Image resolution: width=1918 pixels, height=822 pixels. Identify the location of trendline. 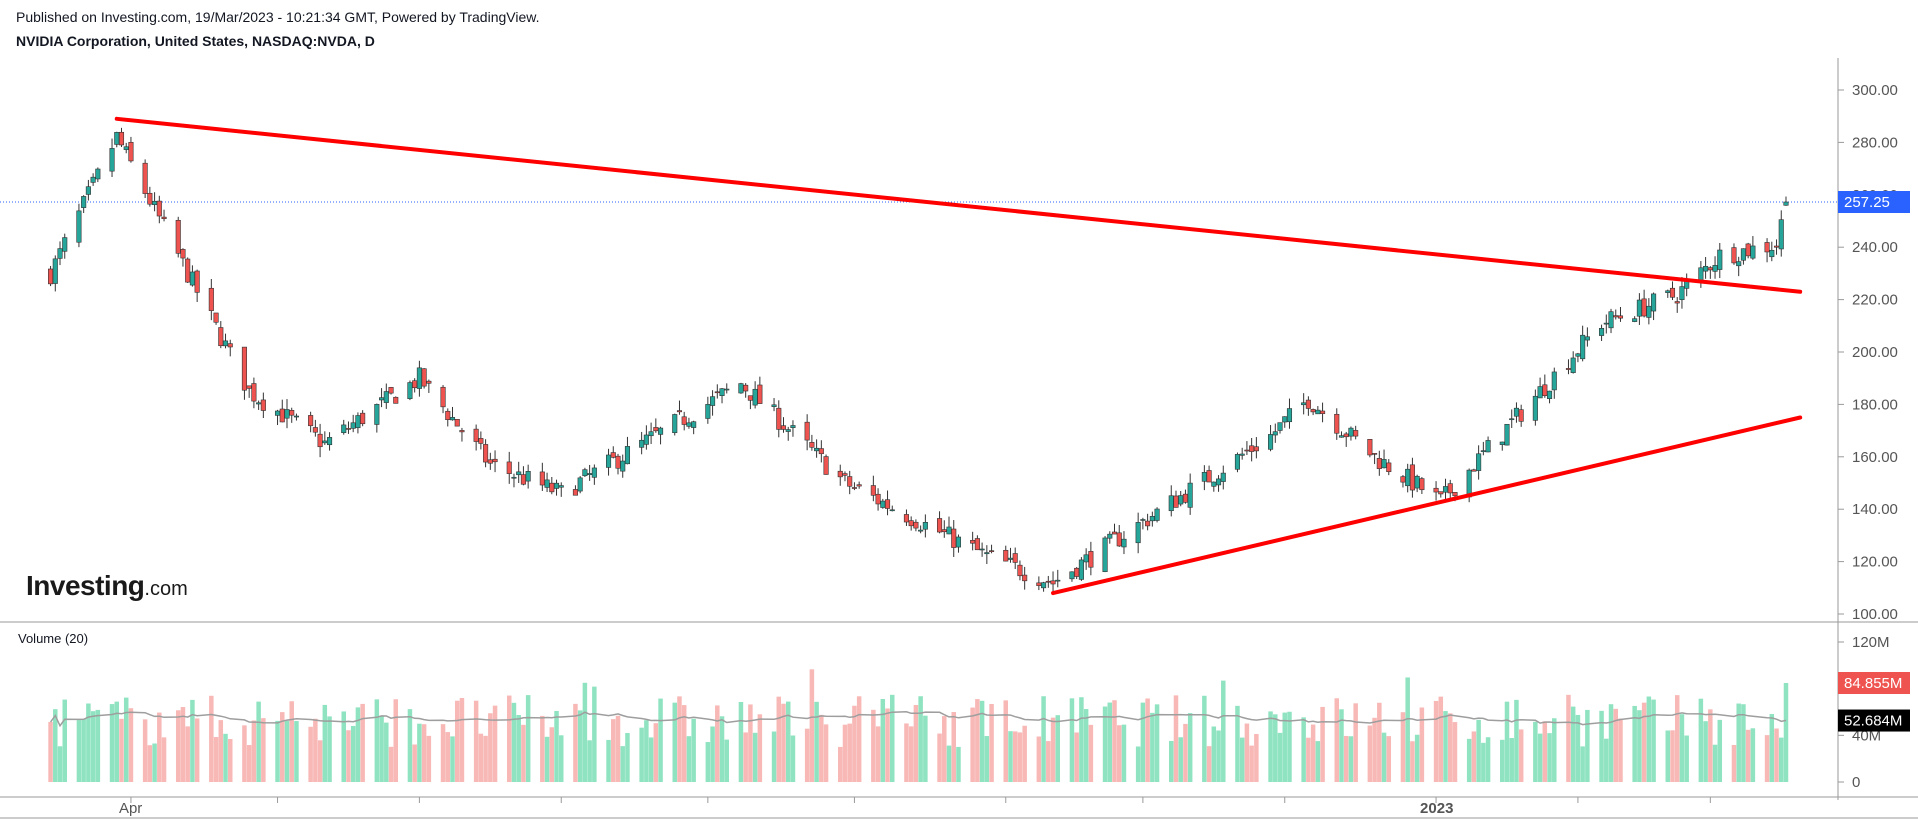
(1427, 505).